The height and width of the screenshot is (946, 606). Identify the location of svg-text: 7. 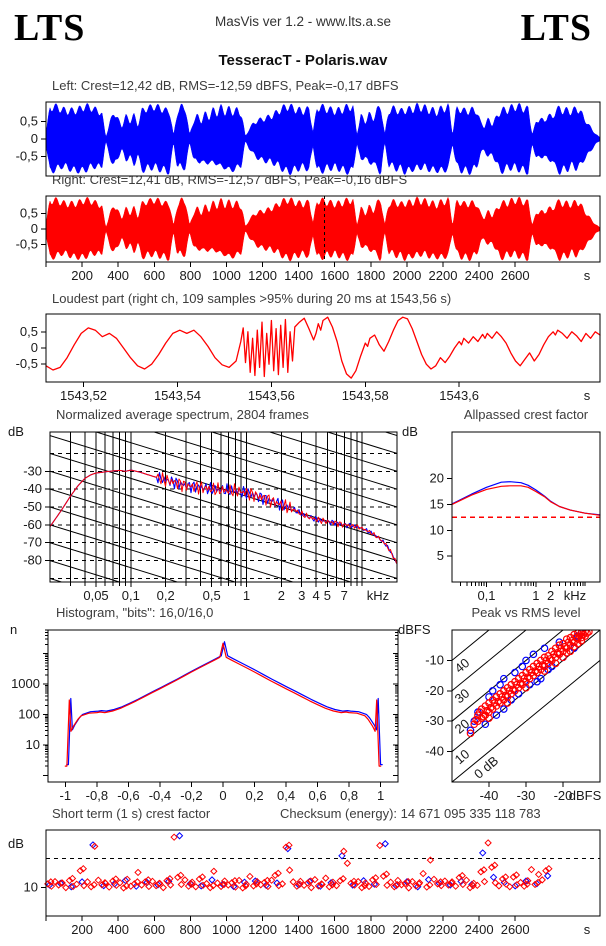
(344, 595).